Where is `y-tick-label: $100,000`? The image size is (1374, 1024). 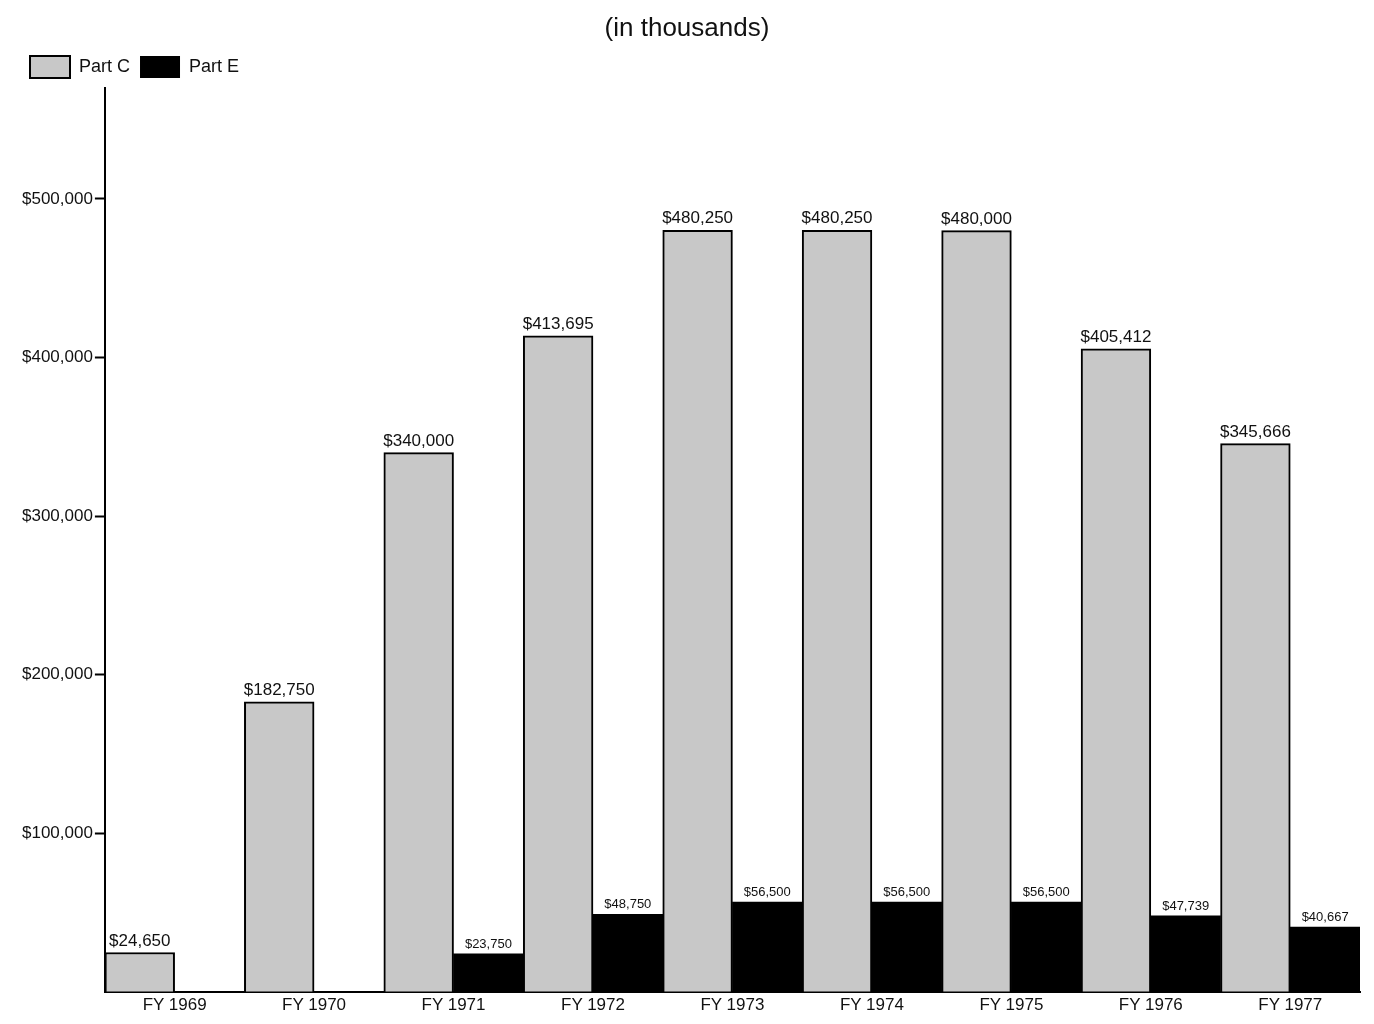 y-tick-label: $100,000 is located at coordinates (57, 832).